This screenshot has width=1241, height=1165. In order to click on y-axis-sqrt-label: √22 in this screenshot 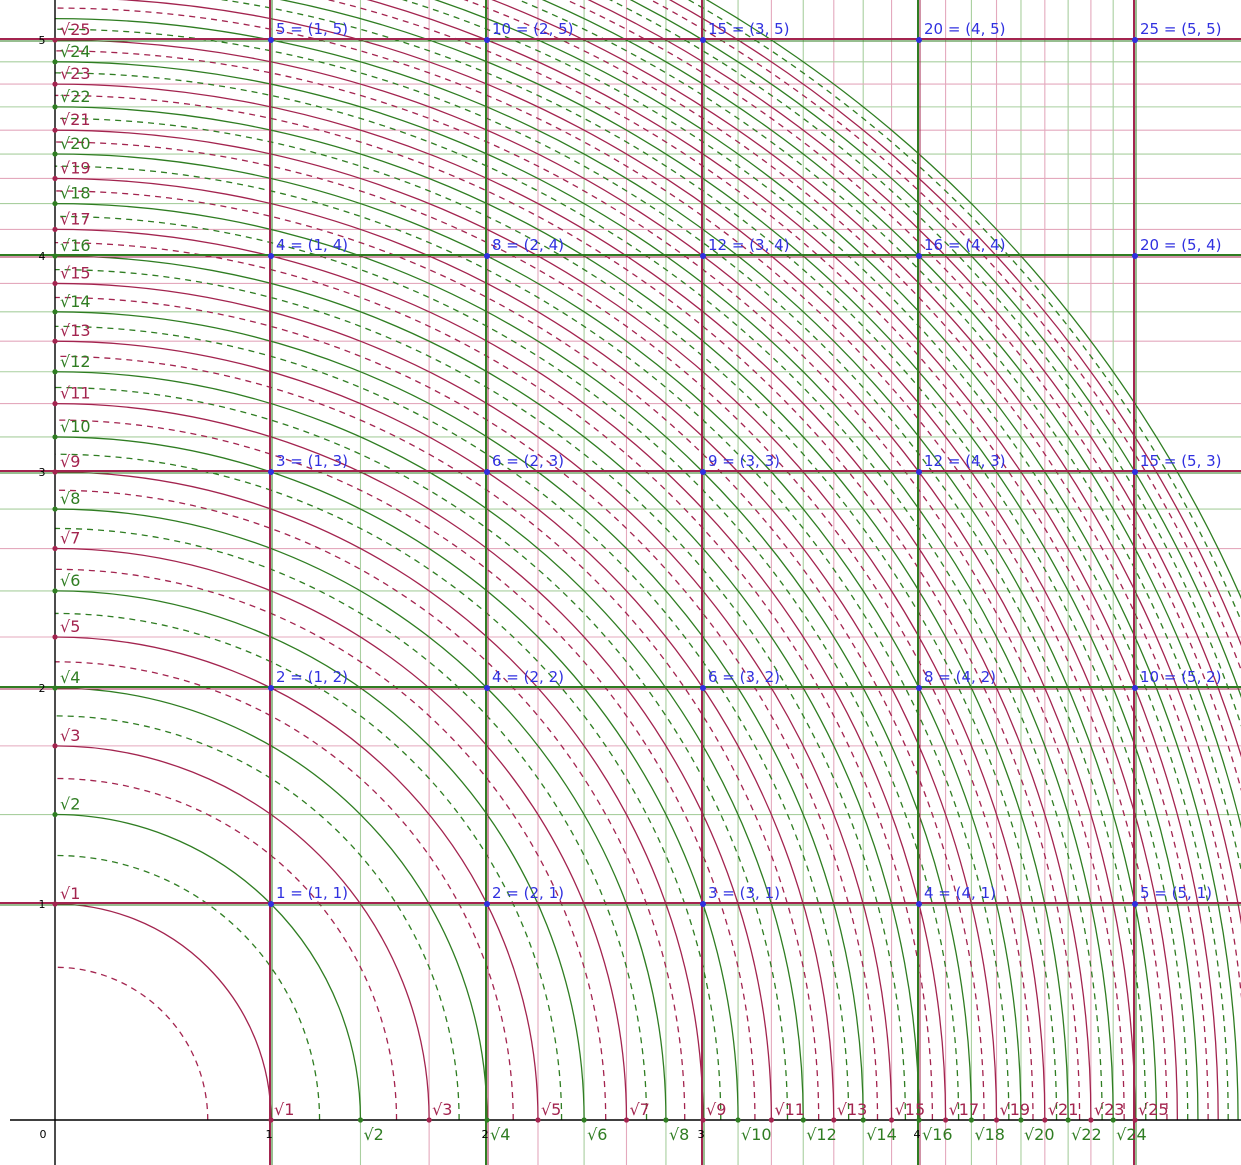, I will do `click(75, 96)`.